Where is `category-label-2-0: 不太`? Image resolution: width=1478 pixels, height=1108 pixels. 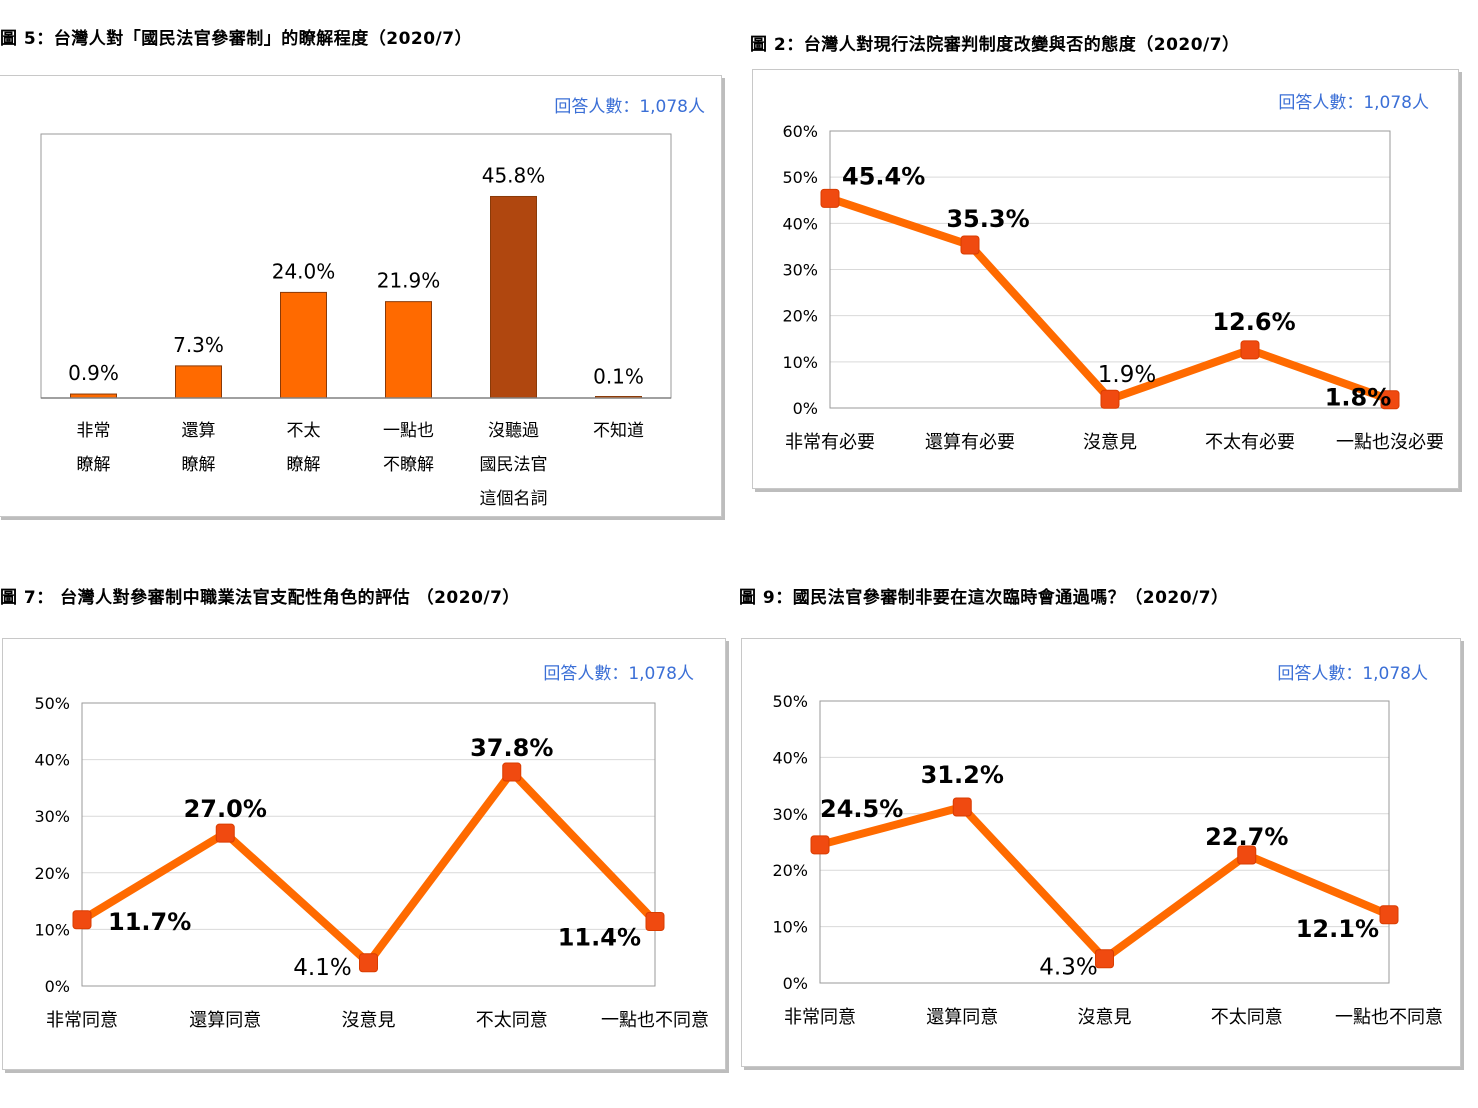 category-label-2-0: 不太 is located at coordinates (304, 431).